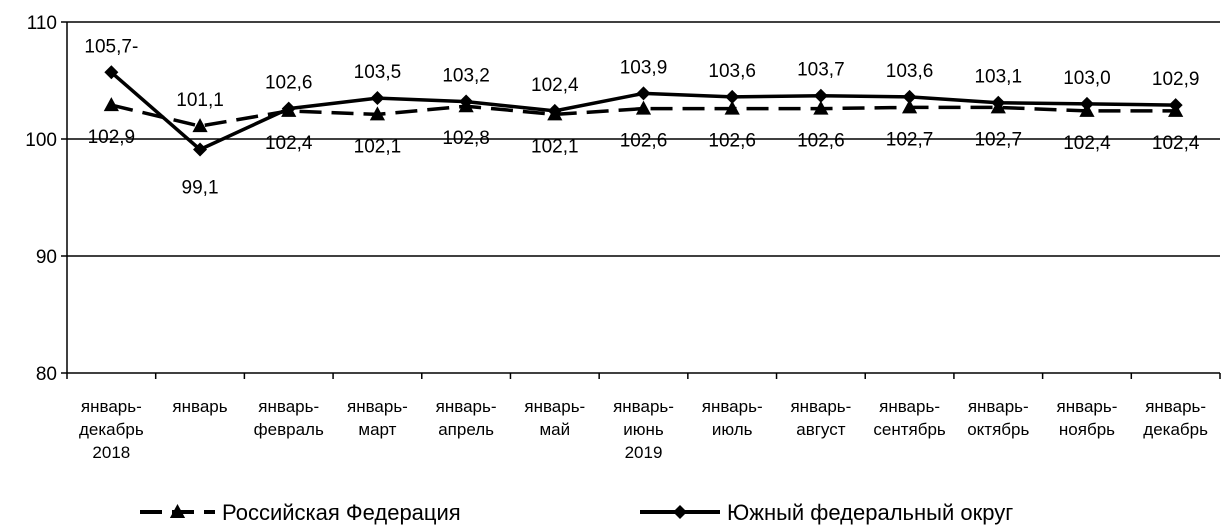 Image resolution: width=1224 pixels, height=529 pixels. I want to click on x-category-label: январь-август, so click(820, 418).